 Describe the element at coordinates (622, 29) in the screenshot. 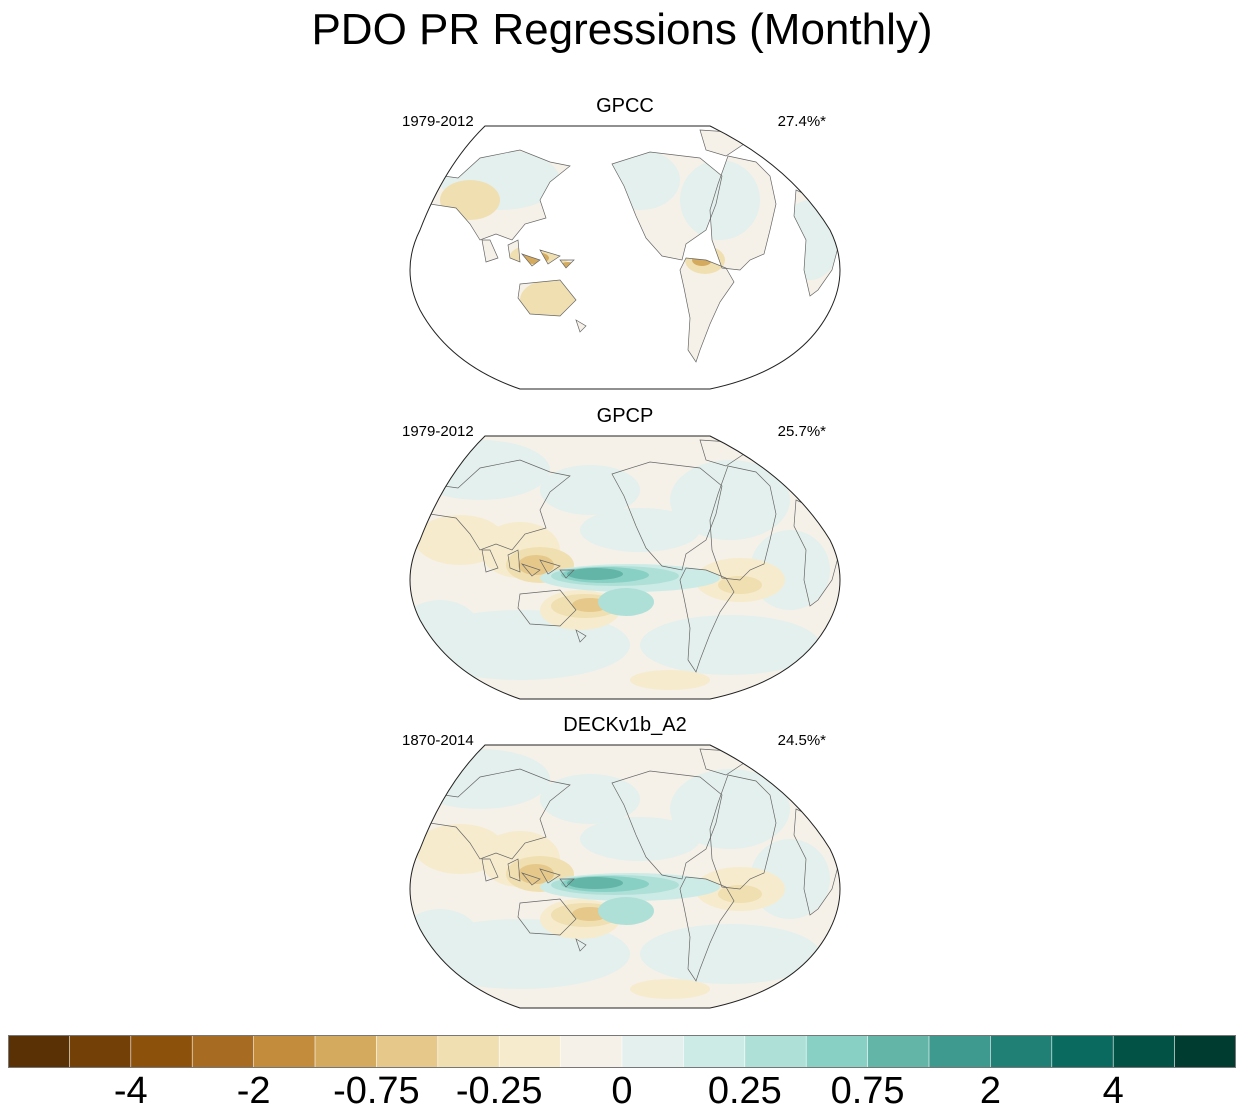

I see `figure-title: PDO PR Regressions (Monthly)` at that location.